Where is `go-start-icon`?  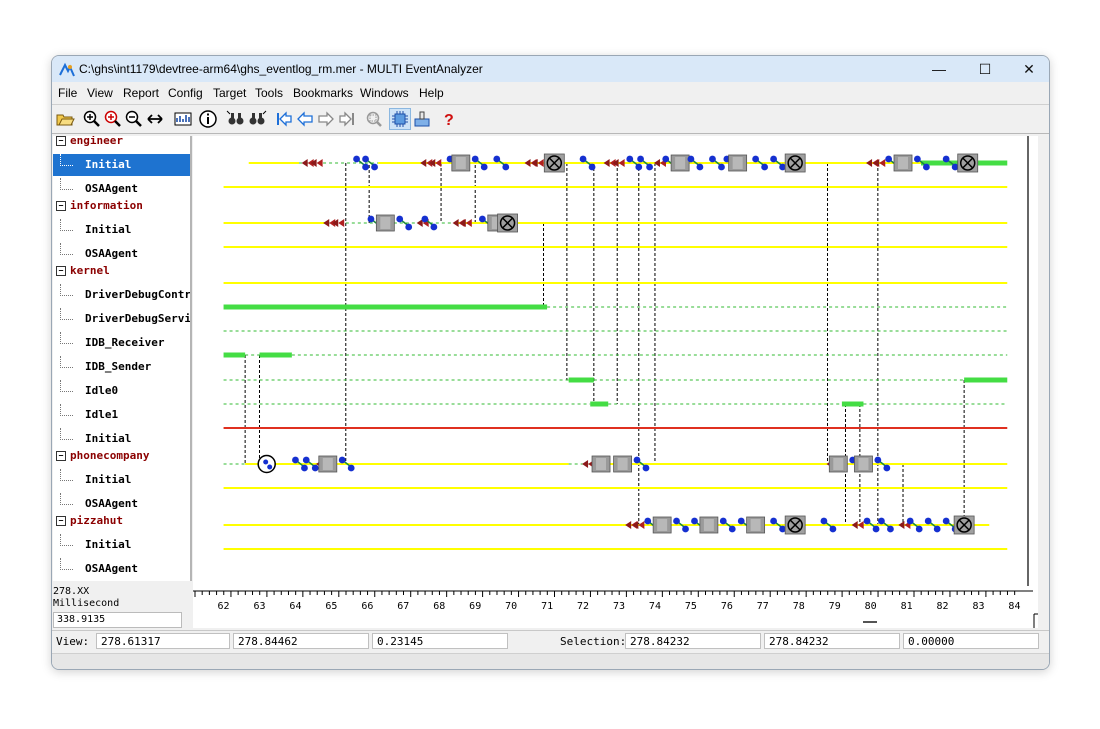 go-start-icon is located at coordinates (284, 119).